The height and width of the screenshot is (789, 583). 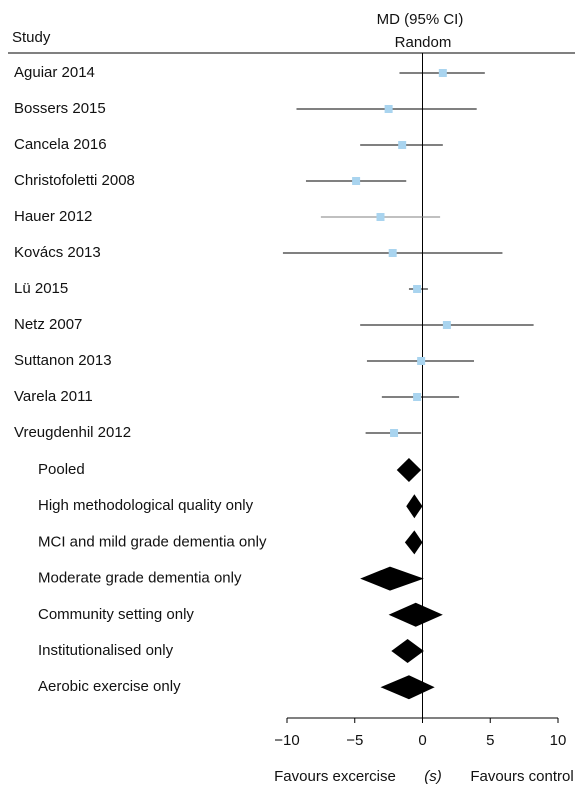 What do you see at coordinates (420, 19) in the screenshot?
I see `effect-header: MD (95% CI)` at bounding box center [420, 19].